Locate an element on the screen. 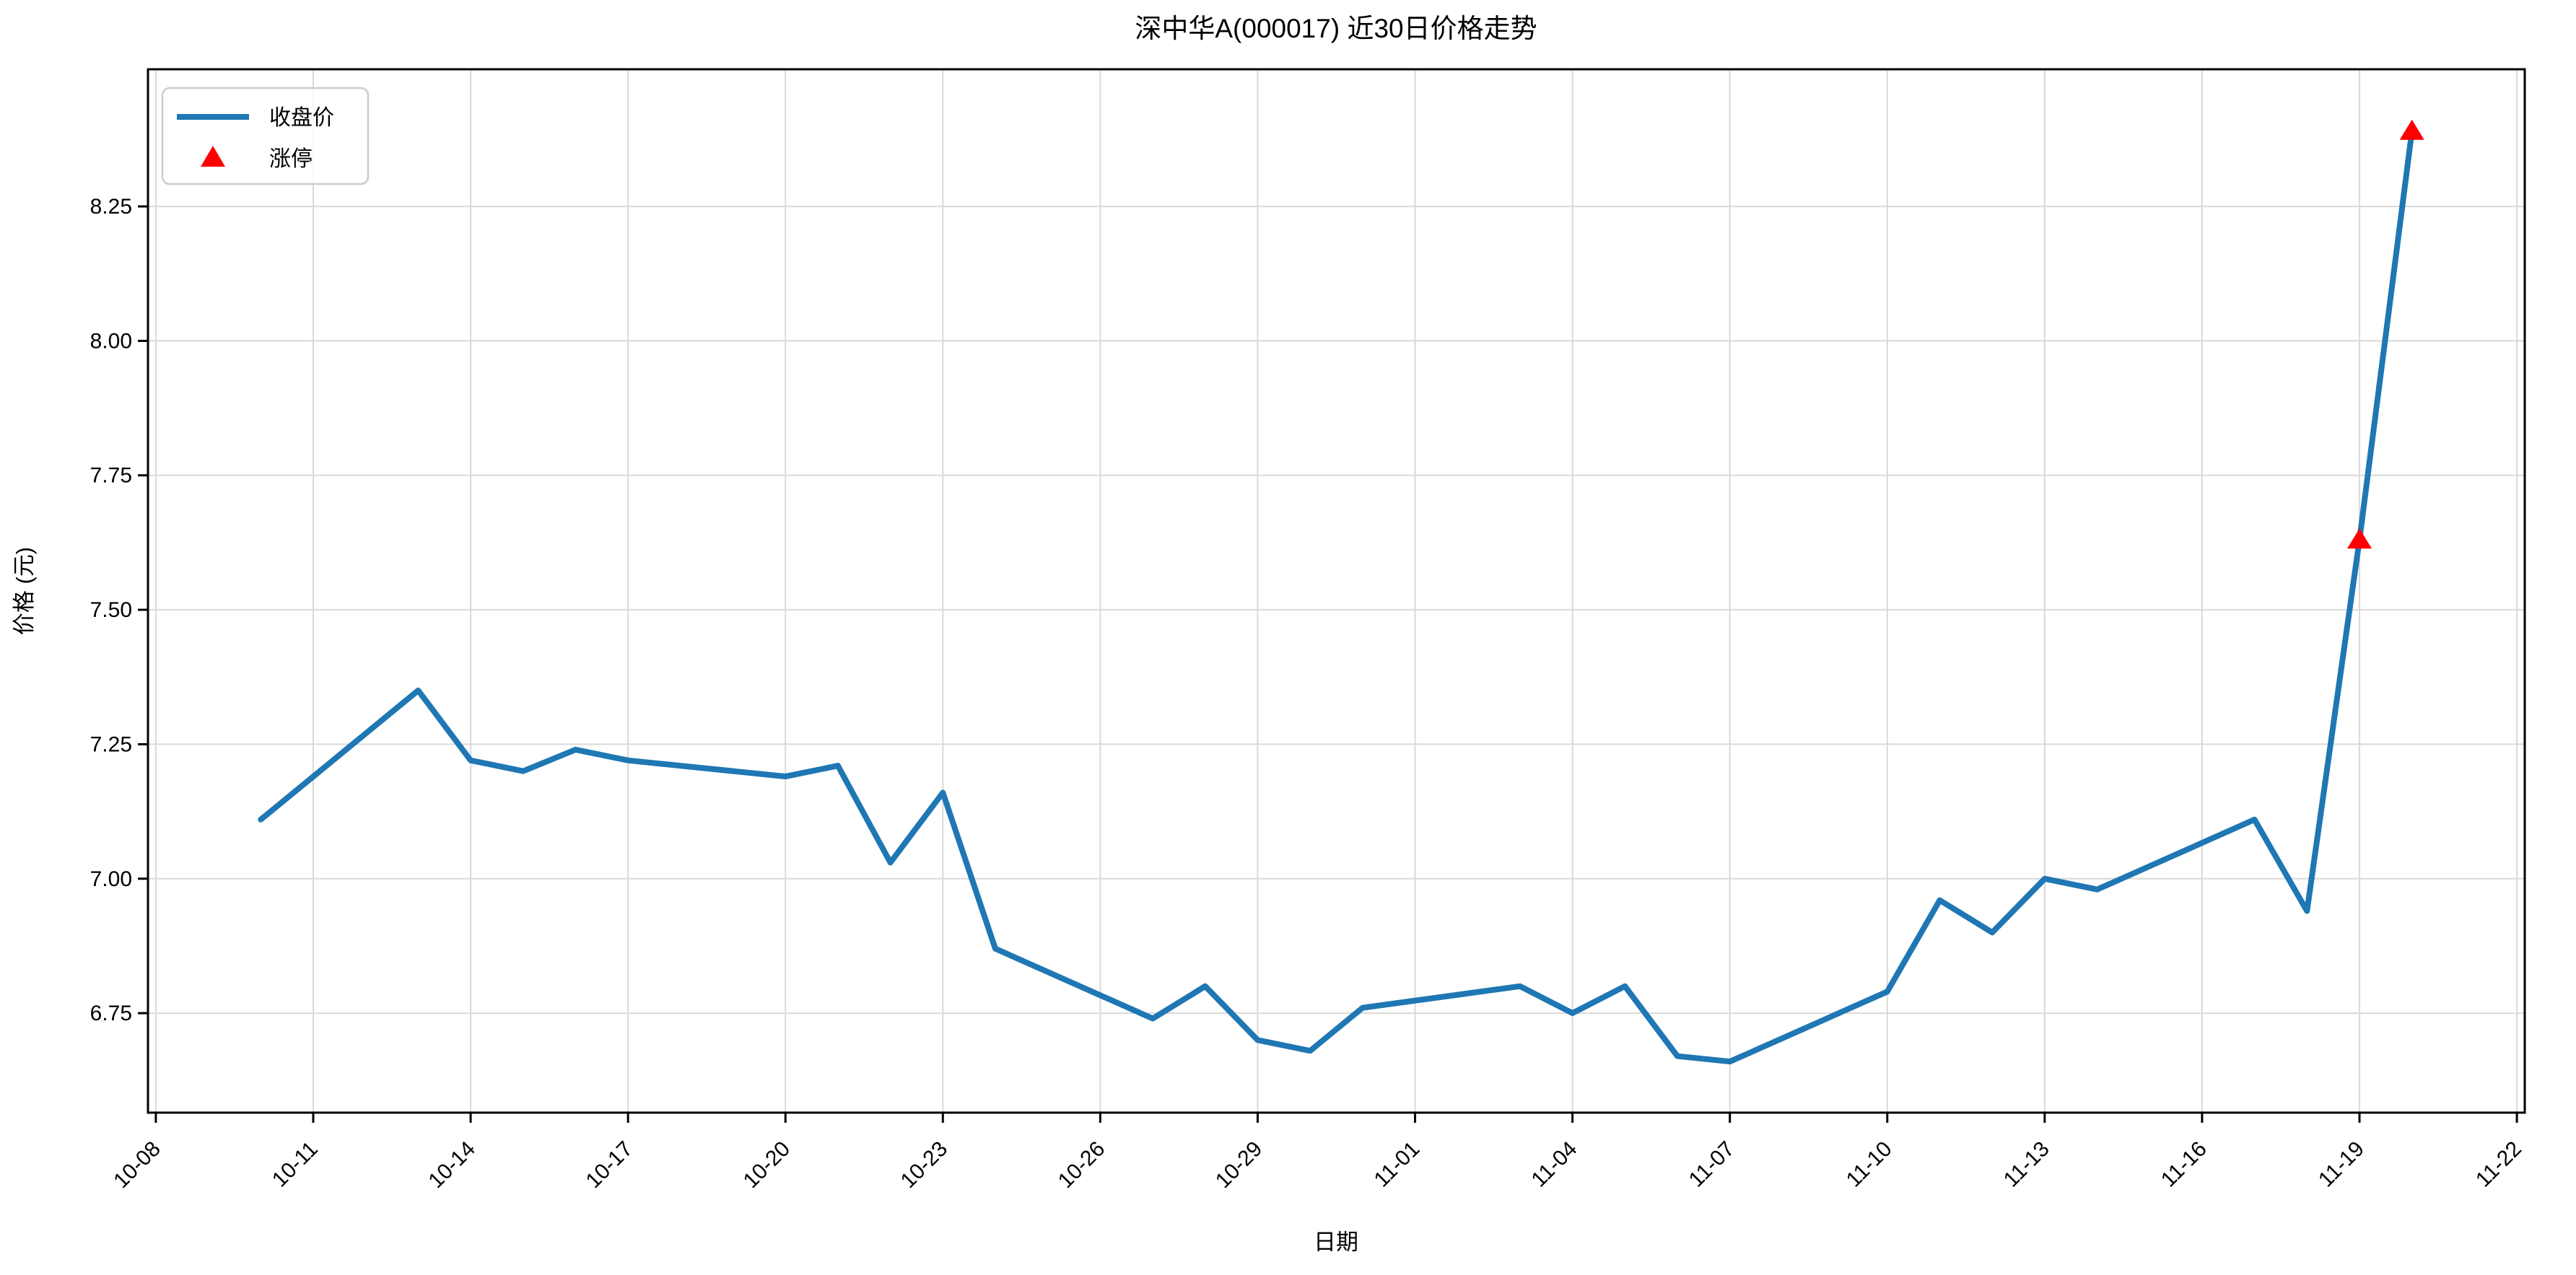  legend-box is located at coordinates (265, 136).